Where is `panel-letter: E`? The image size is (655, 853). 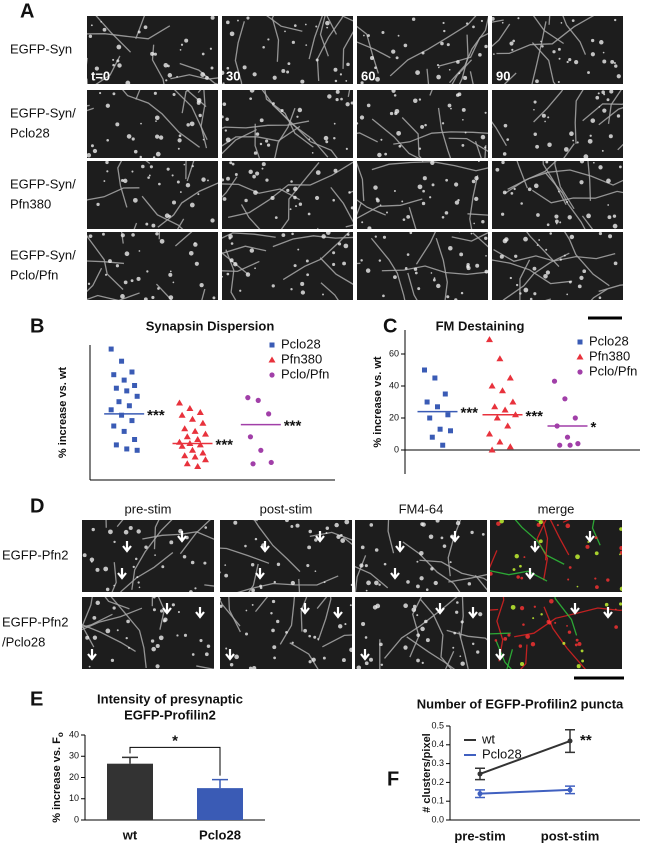
panel-letter: E is located at coordinates (36, 699).